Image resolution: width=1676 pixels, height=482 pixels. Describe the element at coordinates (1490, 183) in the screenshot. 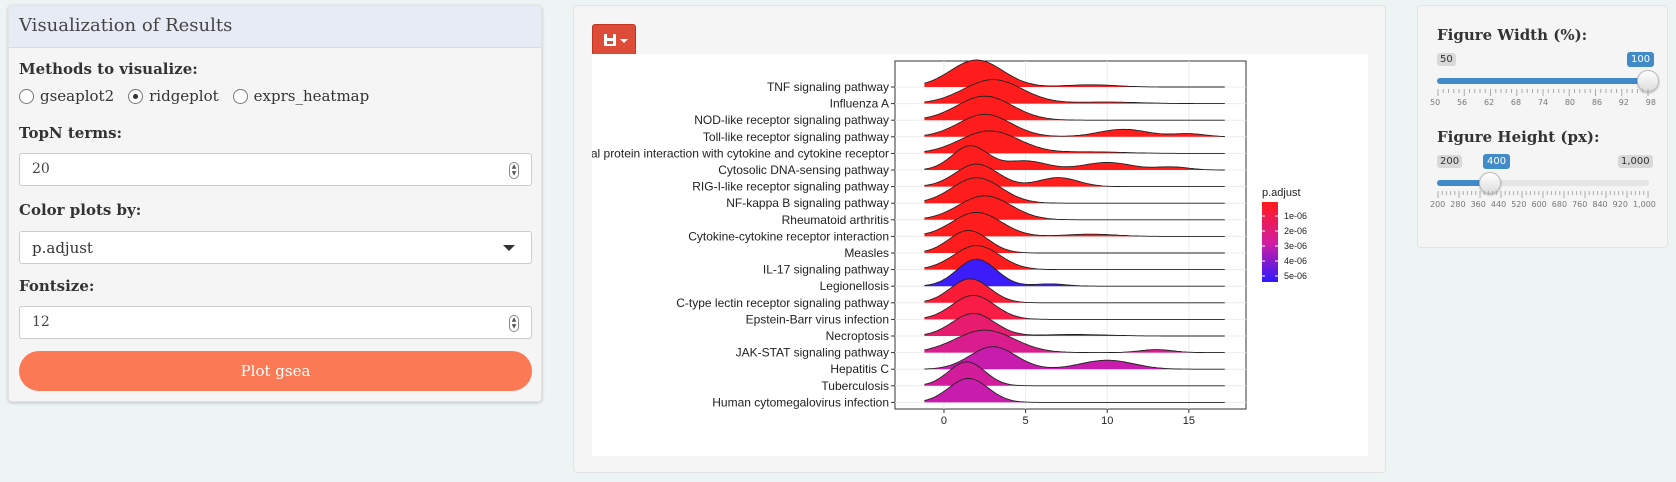

I see `height-slider-handle` at that location.